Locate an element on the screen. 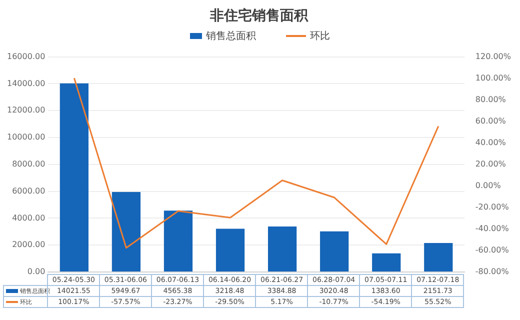 This screenshot has width=520, height=320. y-tick-label: 14000.00 is located at coordinates (26, 83).